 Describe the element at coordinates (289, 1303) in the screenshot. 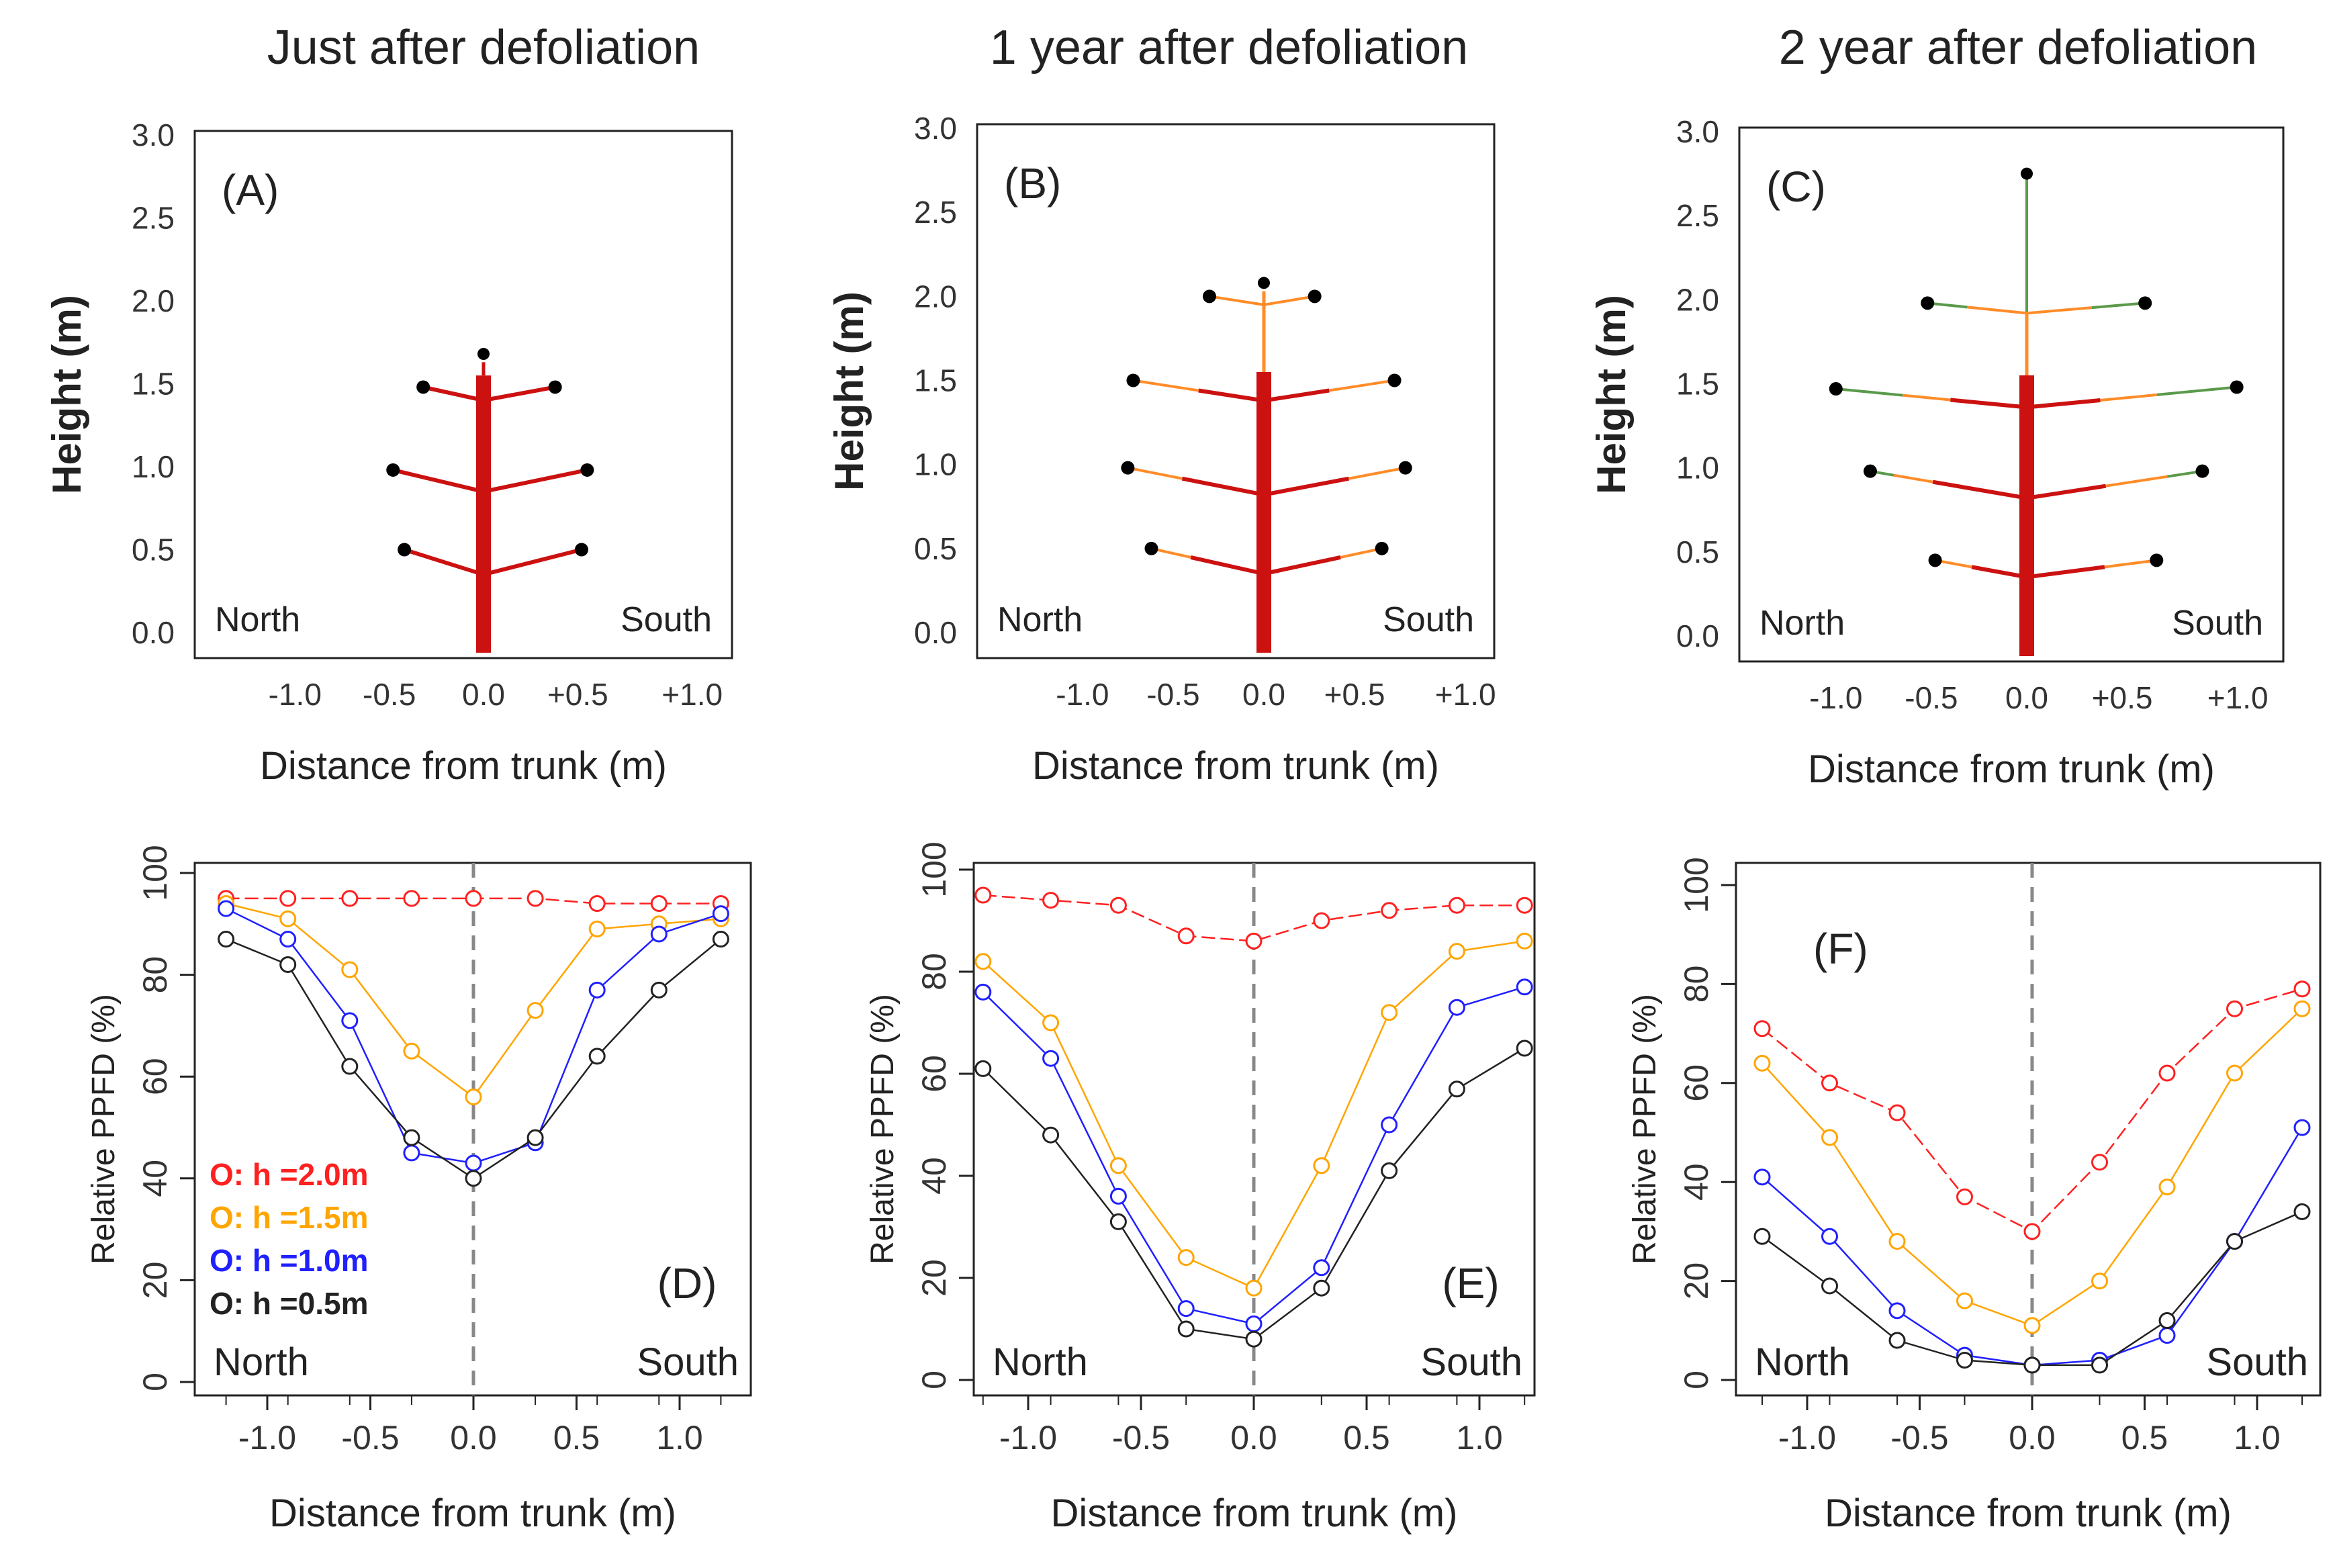

I see `legend-entry: O: h =0.5m` at that location.